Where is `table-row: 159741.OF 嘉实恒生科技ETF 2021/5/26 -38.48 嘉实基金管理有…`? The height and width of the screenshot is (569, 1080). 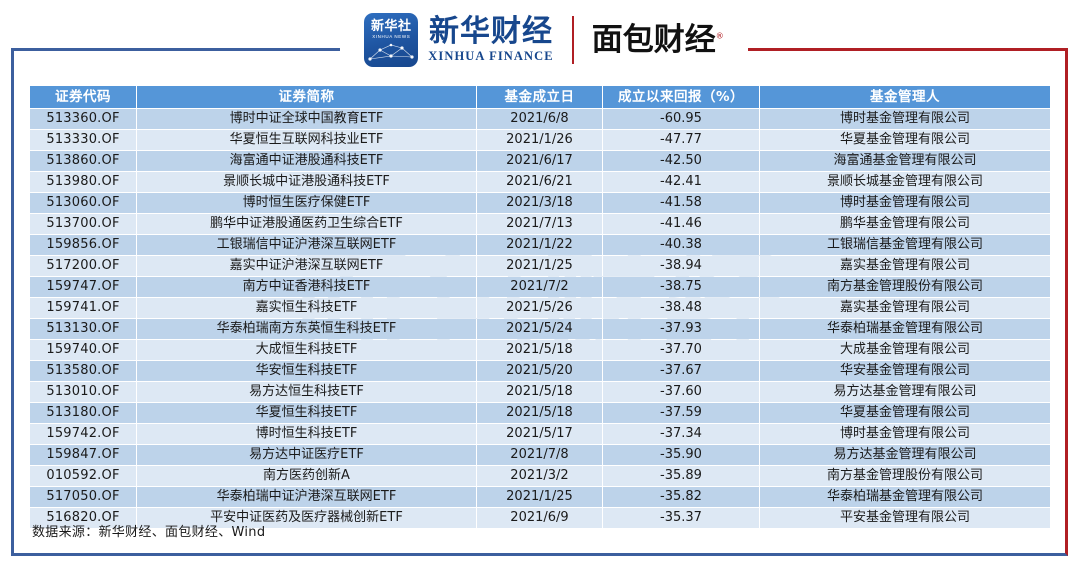
table-row: 159741.OF 嘉实恒生科技ETF 2021/5/26 -38.48 嘉实基金管理有… is located at coordinates (540, 308).